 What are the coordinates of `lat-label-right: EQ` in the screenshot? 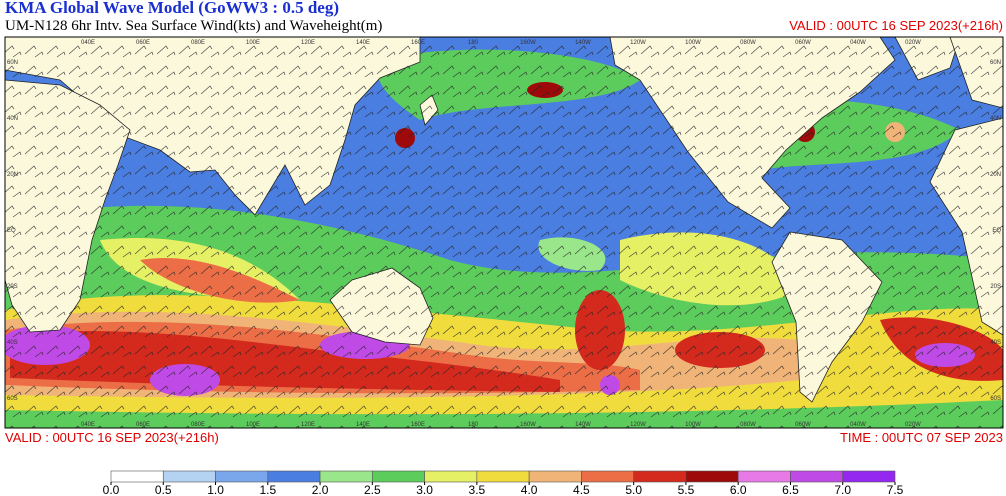 It's located at (996, 231).